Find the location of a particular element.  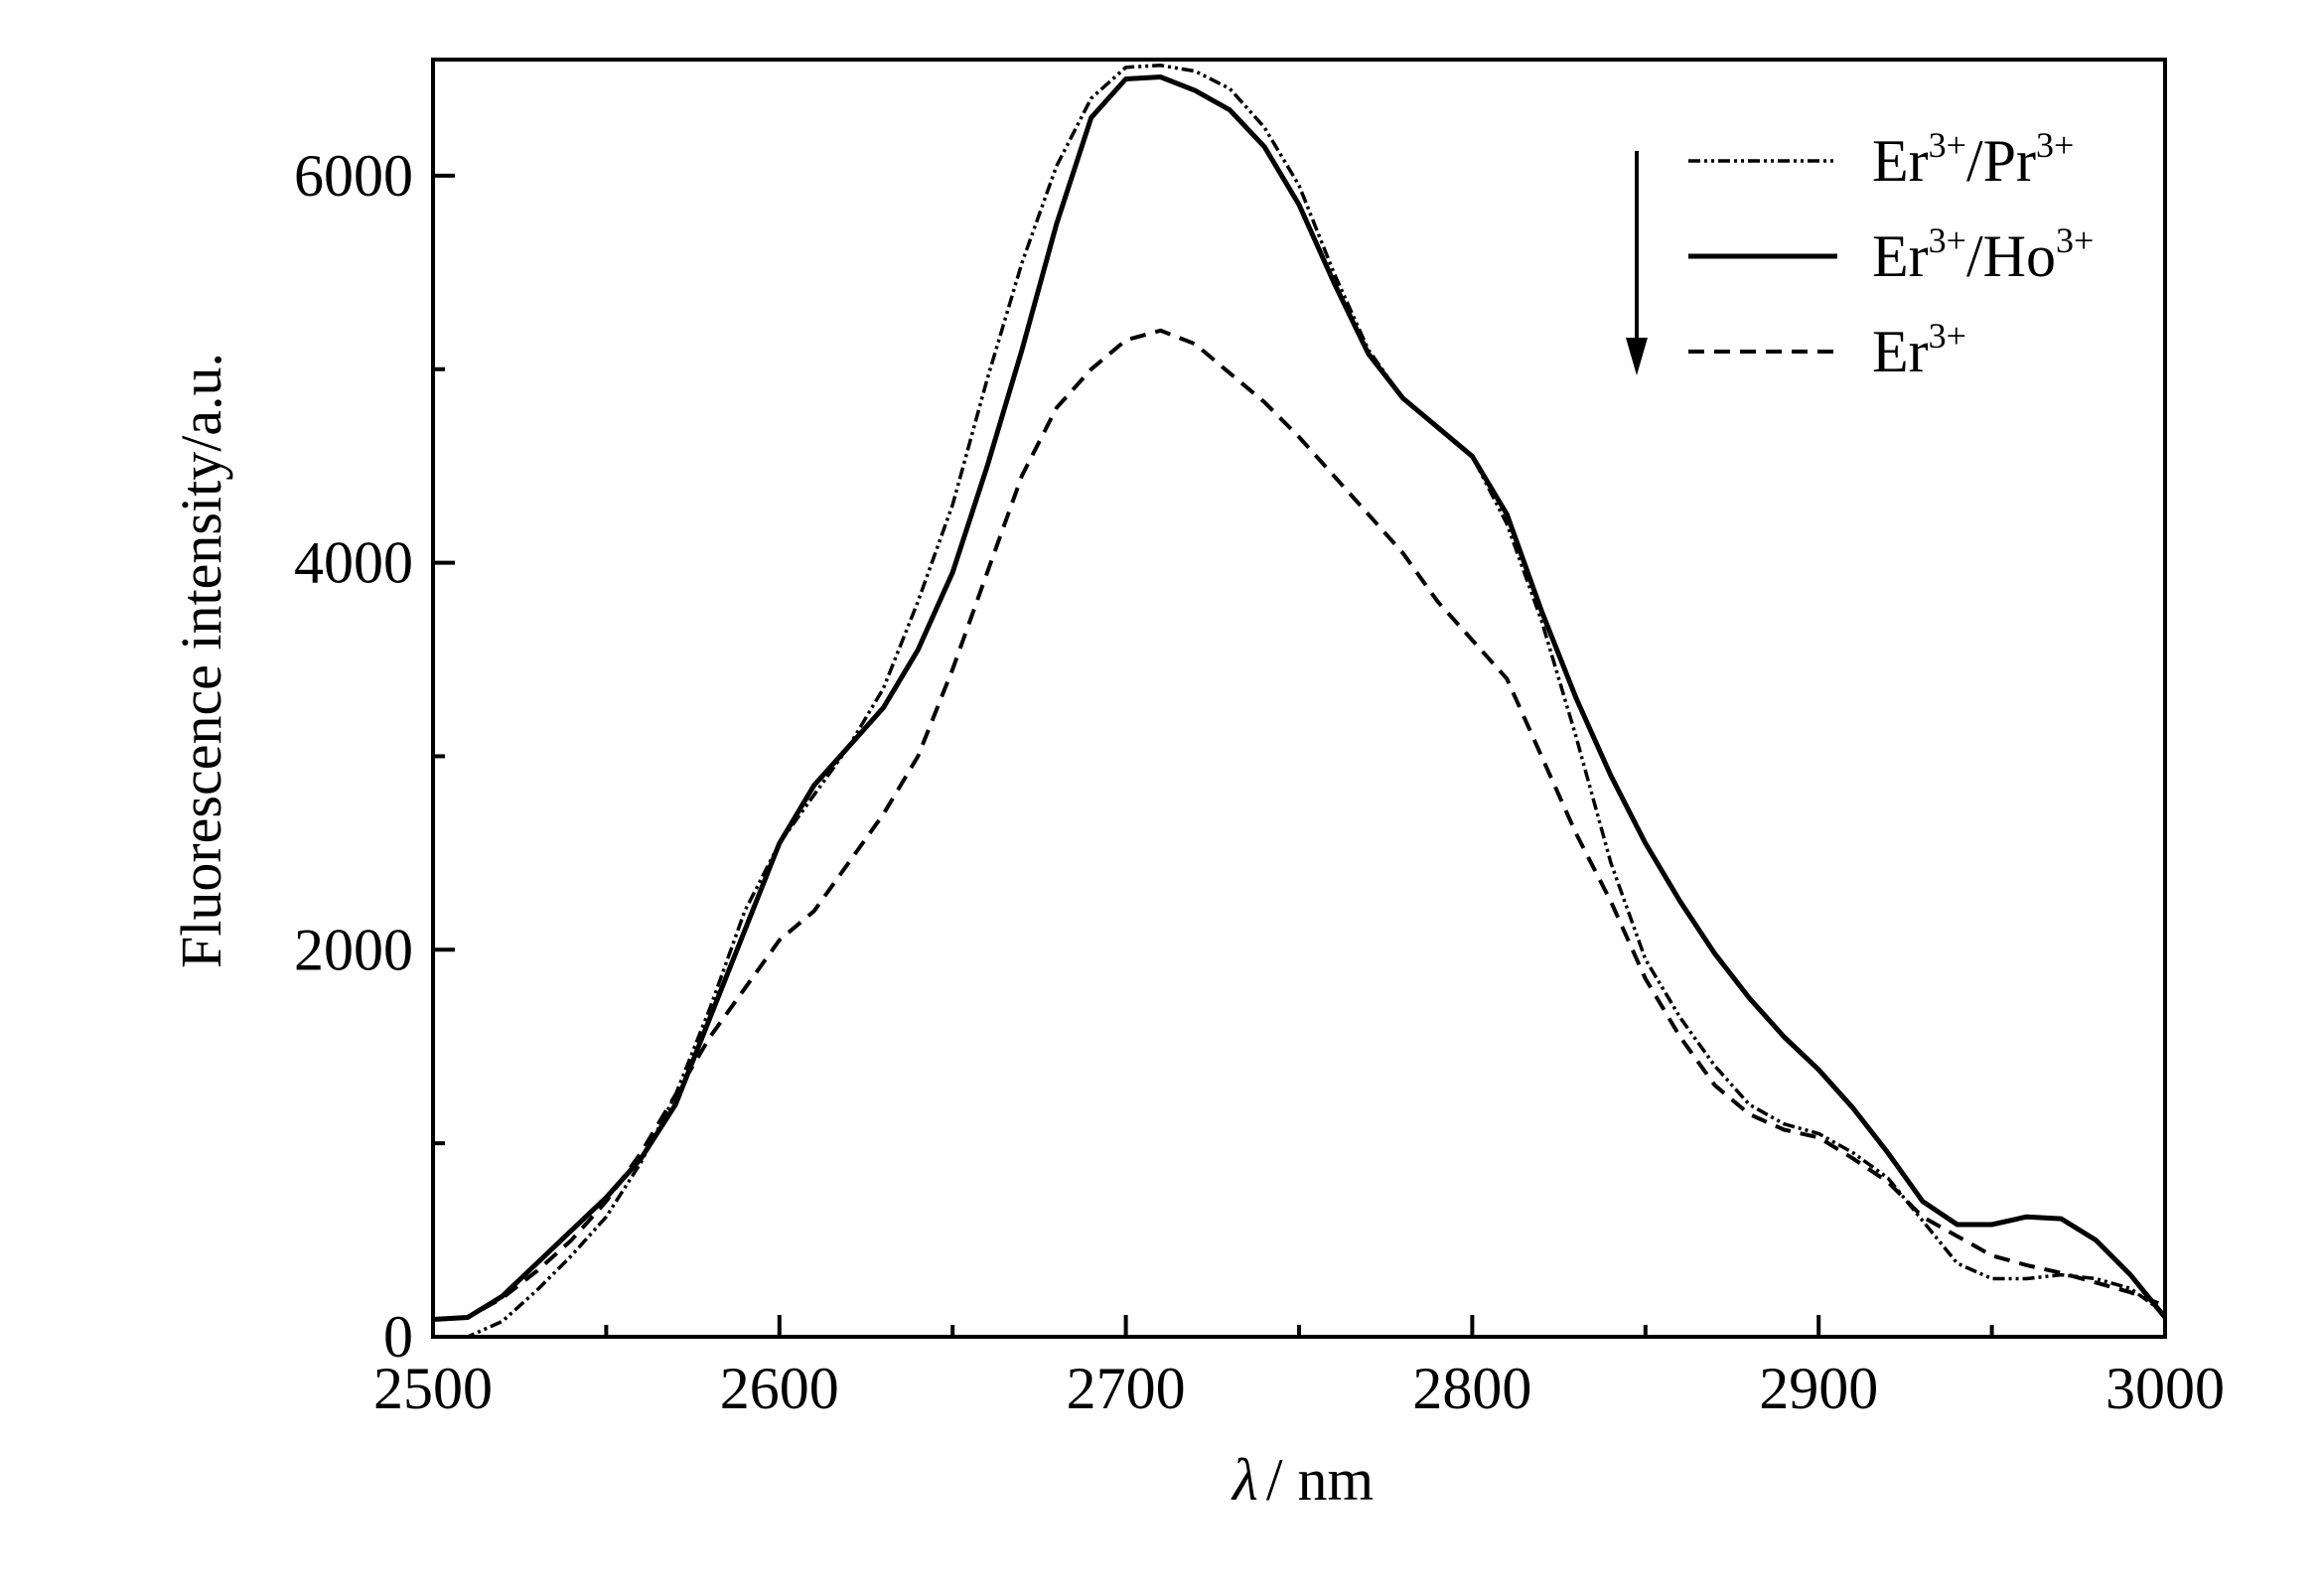

y-axis-title: Fluorescence intensity/a.u. is located at coordinates (201, 661).